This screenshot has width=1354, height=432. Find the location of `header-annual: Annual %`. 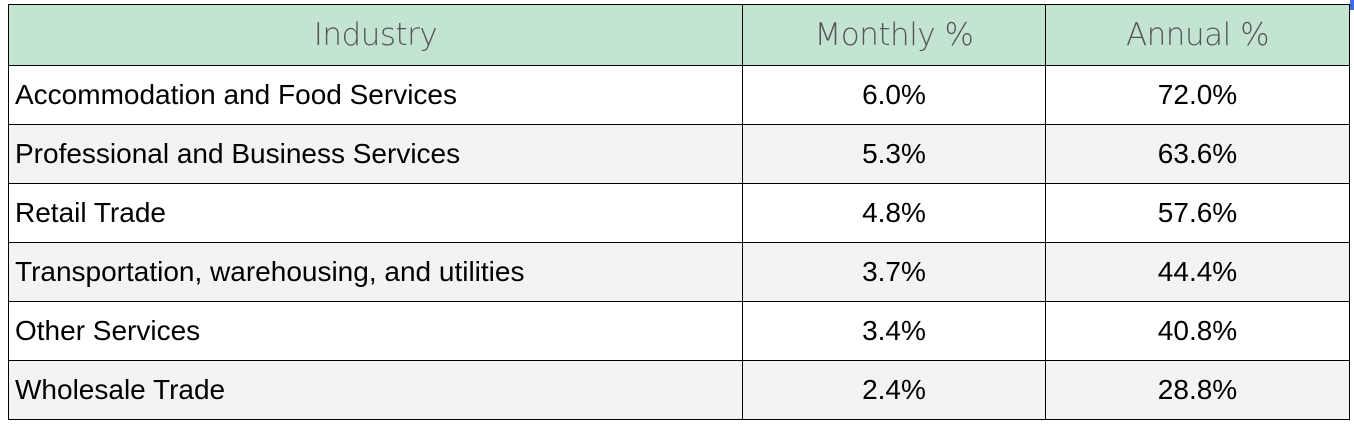

header-annual: Annual % is located at coordinates (1197, 35).